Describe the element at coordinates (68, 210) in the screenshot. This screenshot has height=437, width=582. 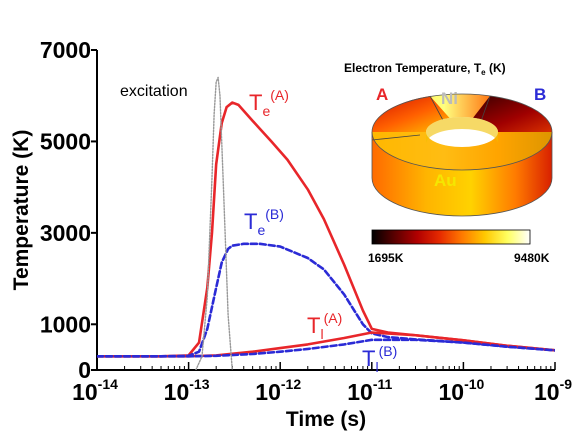
I see `y-ticks: 0 1000 3000 5000 7000` at that location.